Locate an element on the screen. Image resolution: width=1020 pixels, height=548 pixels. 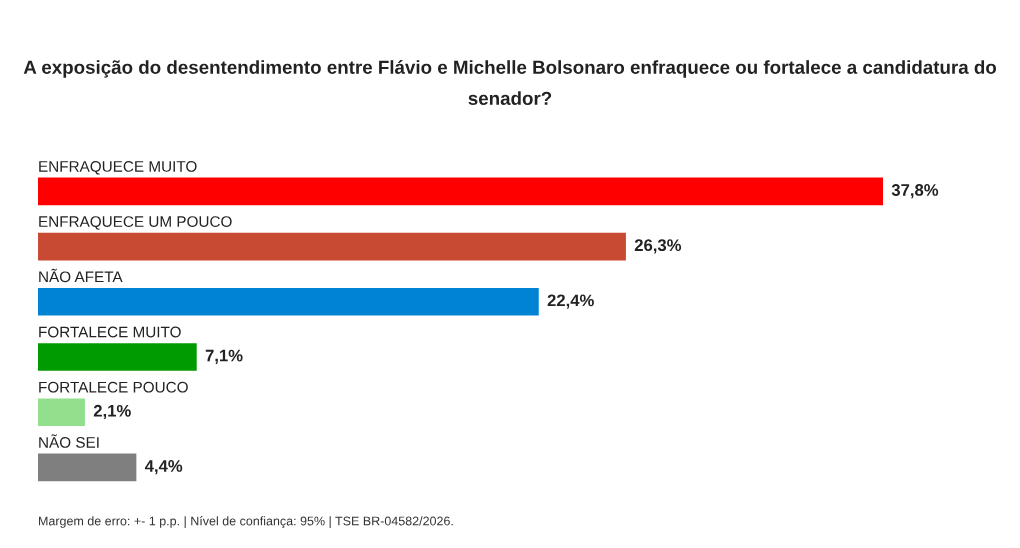
text: Margem de erro: +- 1 p.p. | Nível de confiança: 95% | TSE BR-04582/2026. is located at coordinates (246, 522).